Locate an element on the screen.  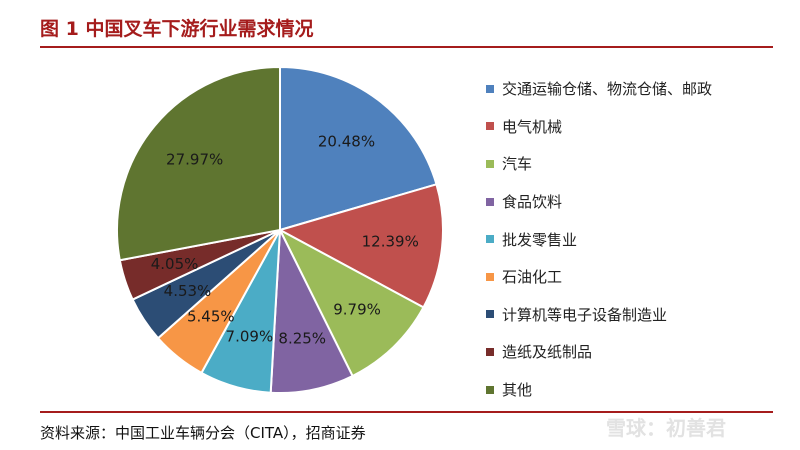
legend-item: 食品饮料 is located at coordinates (599, 202).